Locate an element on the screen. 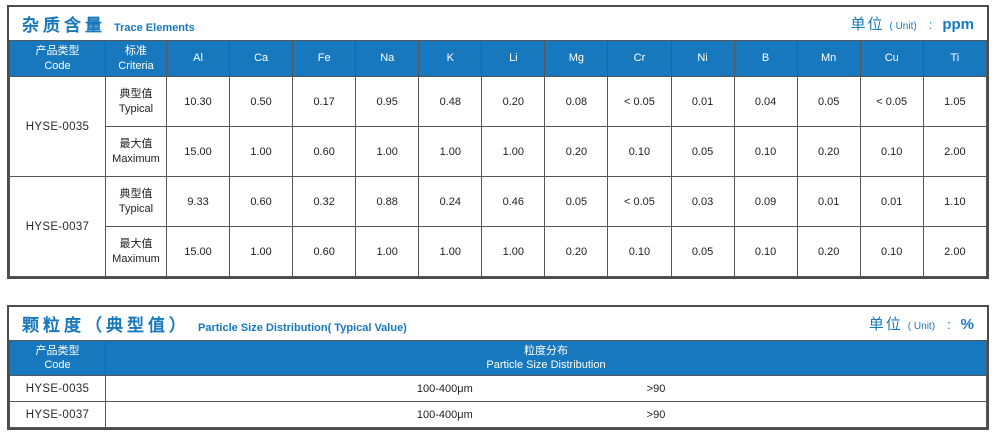 This screenshot has height=433, width=1000. trace-value-cell: 0.04 is located at coordinates (765, 101).